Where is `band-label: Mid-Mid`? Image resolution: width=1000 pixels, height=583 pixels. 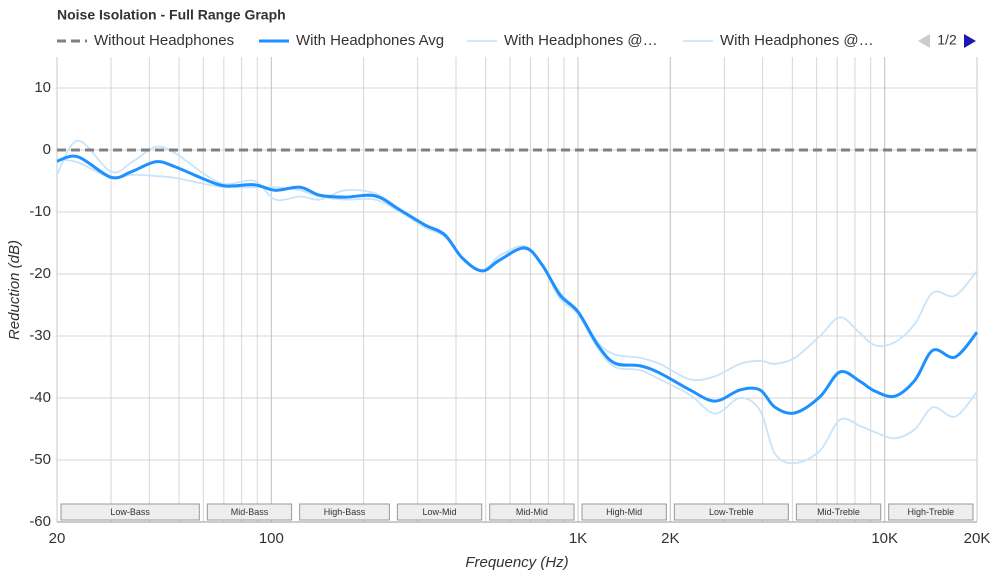
band-label: Mid-Mid is located at coordinates (532, 512).